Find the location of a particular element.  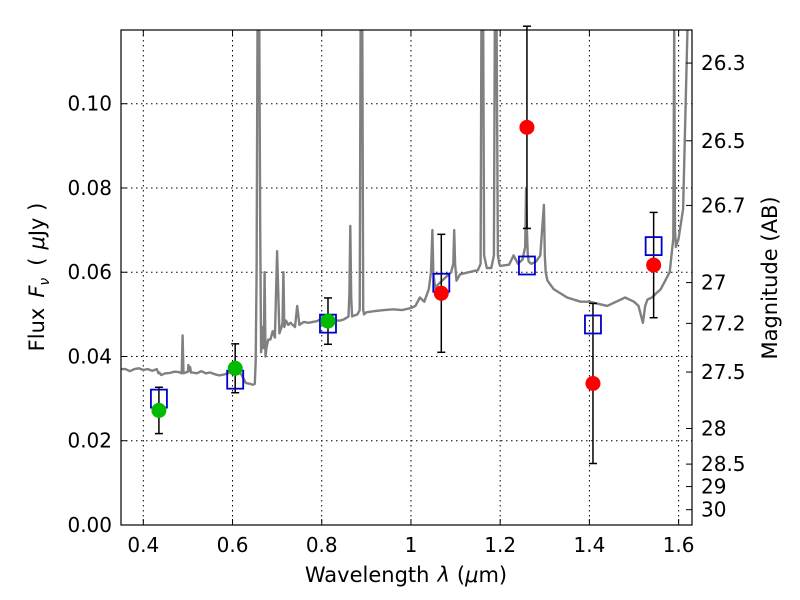

right-tick-label: 27.2 is located at coordinates (723, 323).